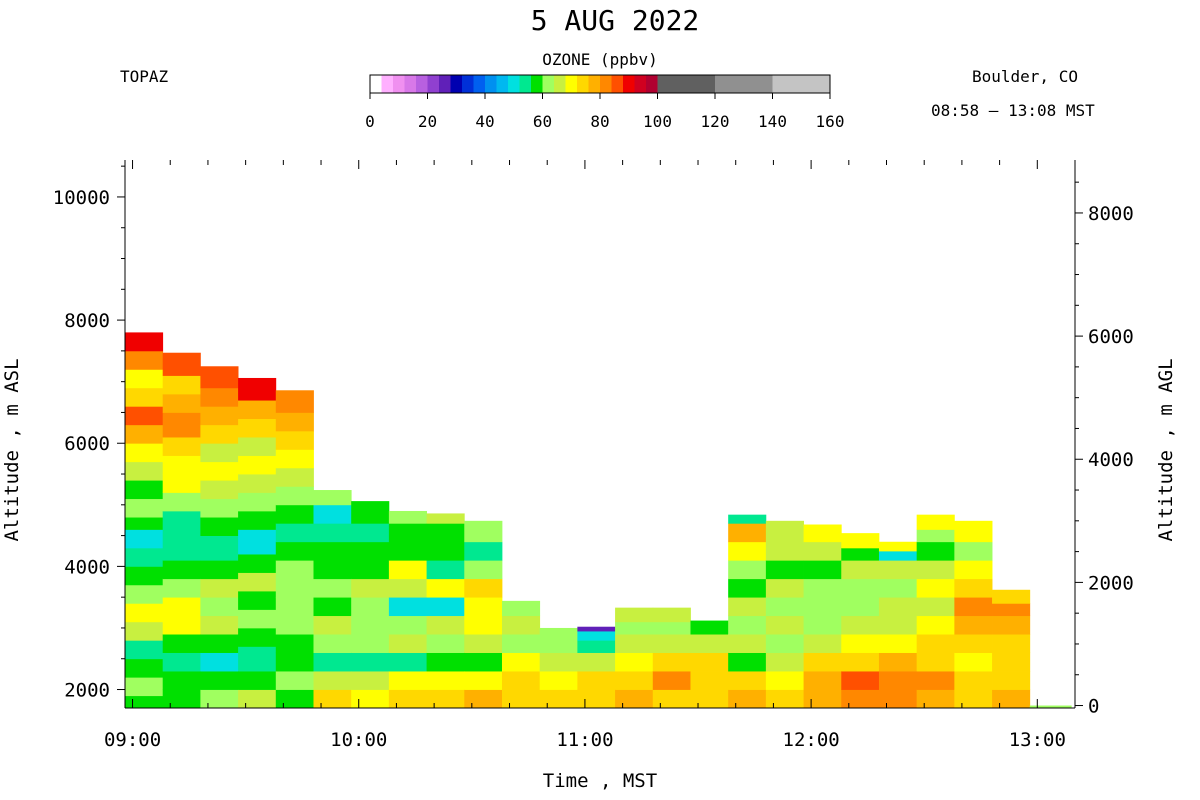 The image size is (1200, 800). Describe the element at coordinates (81, 198) in the screenshot. I see `y-left-tick-label: 10000` at that location.